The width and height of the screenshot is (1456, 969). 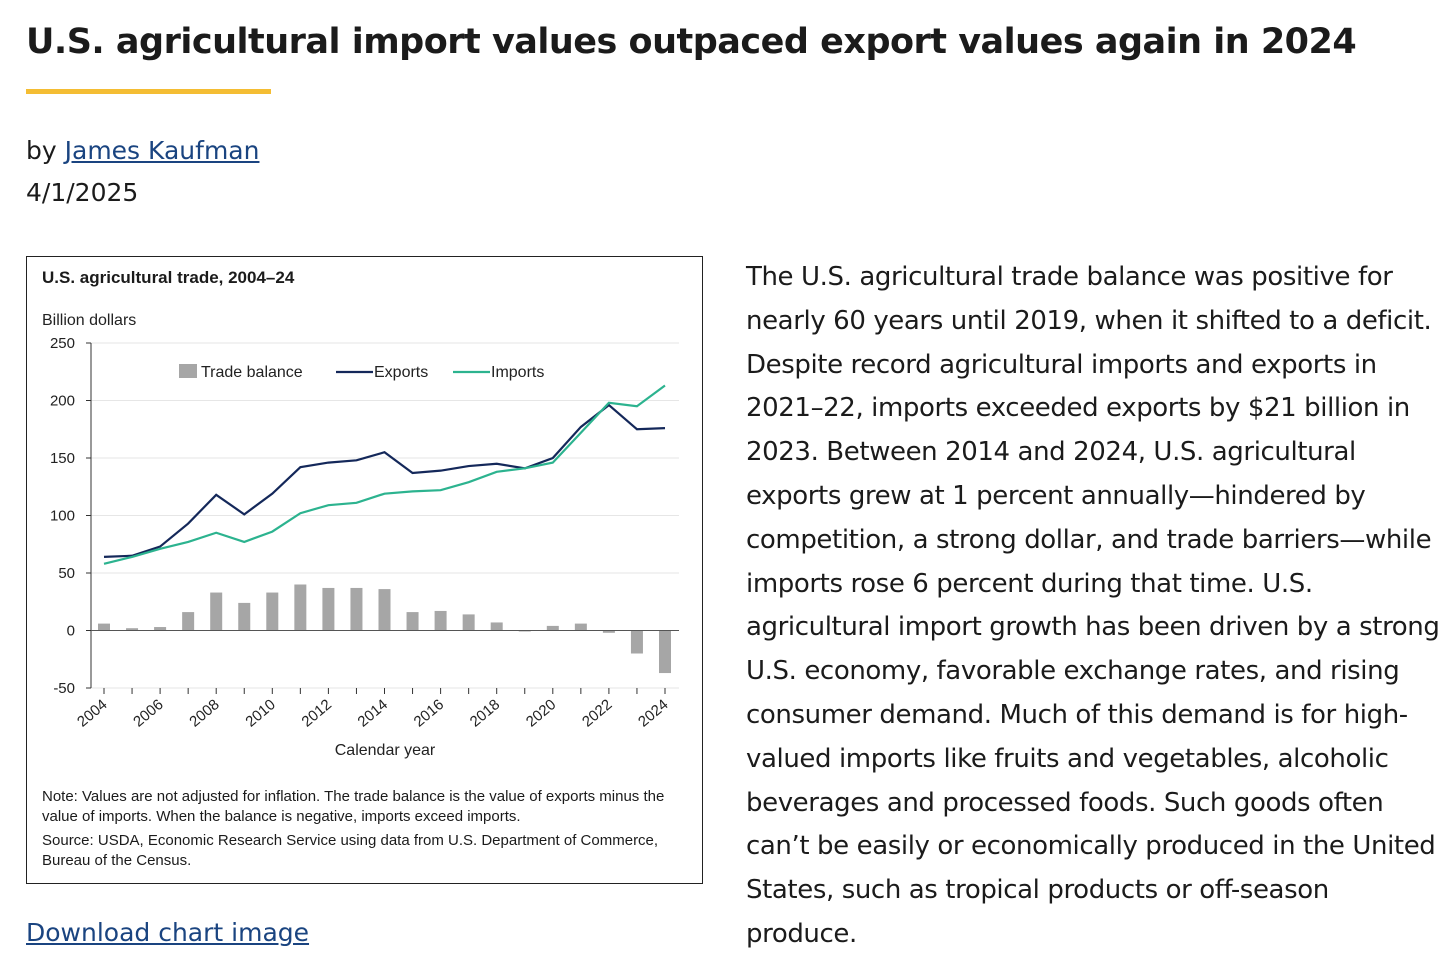 What do you see at coordinates (62, 401) in the screenshot?
I see `y-tick-label: 200` at bounding box center [62, 401].